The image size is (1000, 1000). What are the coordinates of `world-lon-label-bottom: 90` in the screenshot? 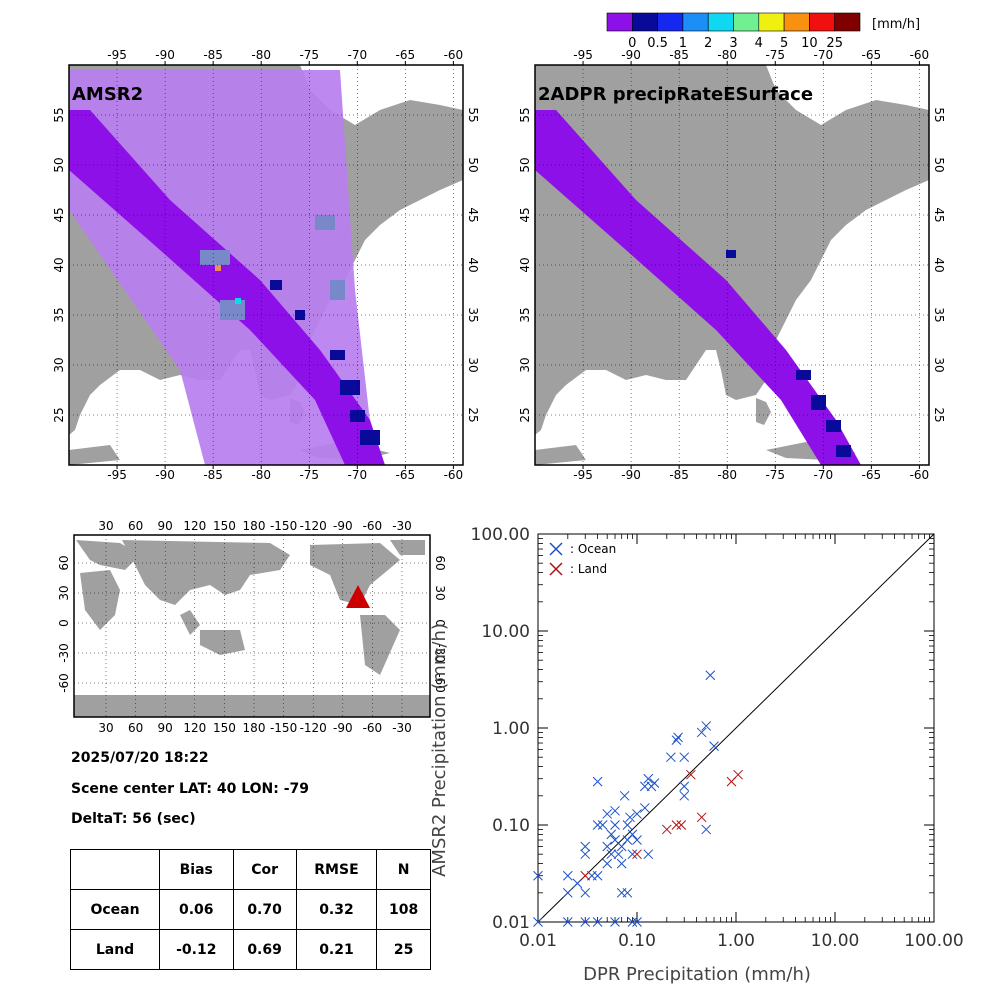 It's located at (165, 728).